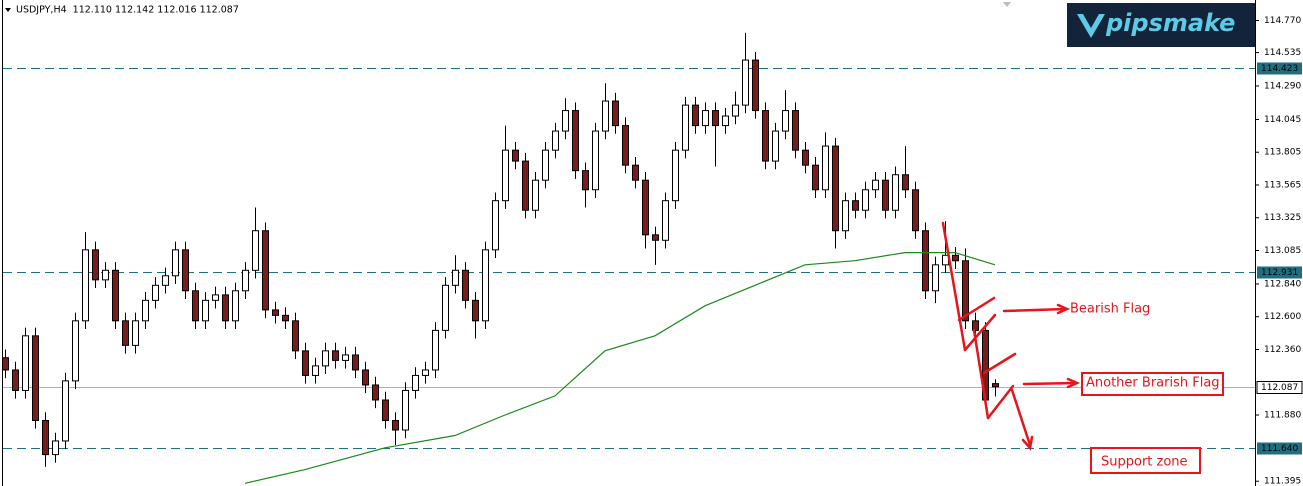  I want to click on logo-icon, so click(1091, 26).